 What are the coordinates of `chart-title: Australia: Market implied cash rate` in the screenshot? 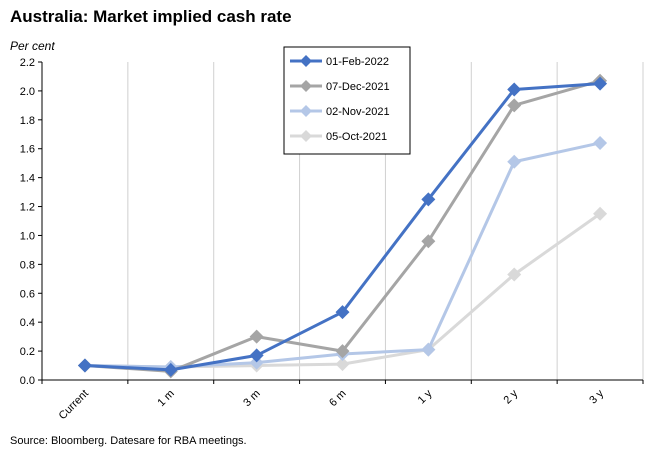 It's located at (151, 16).